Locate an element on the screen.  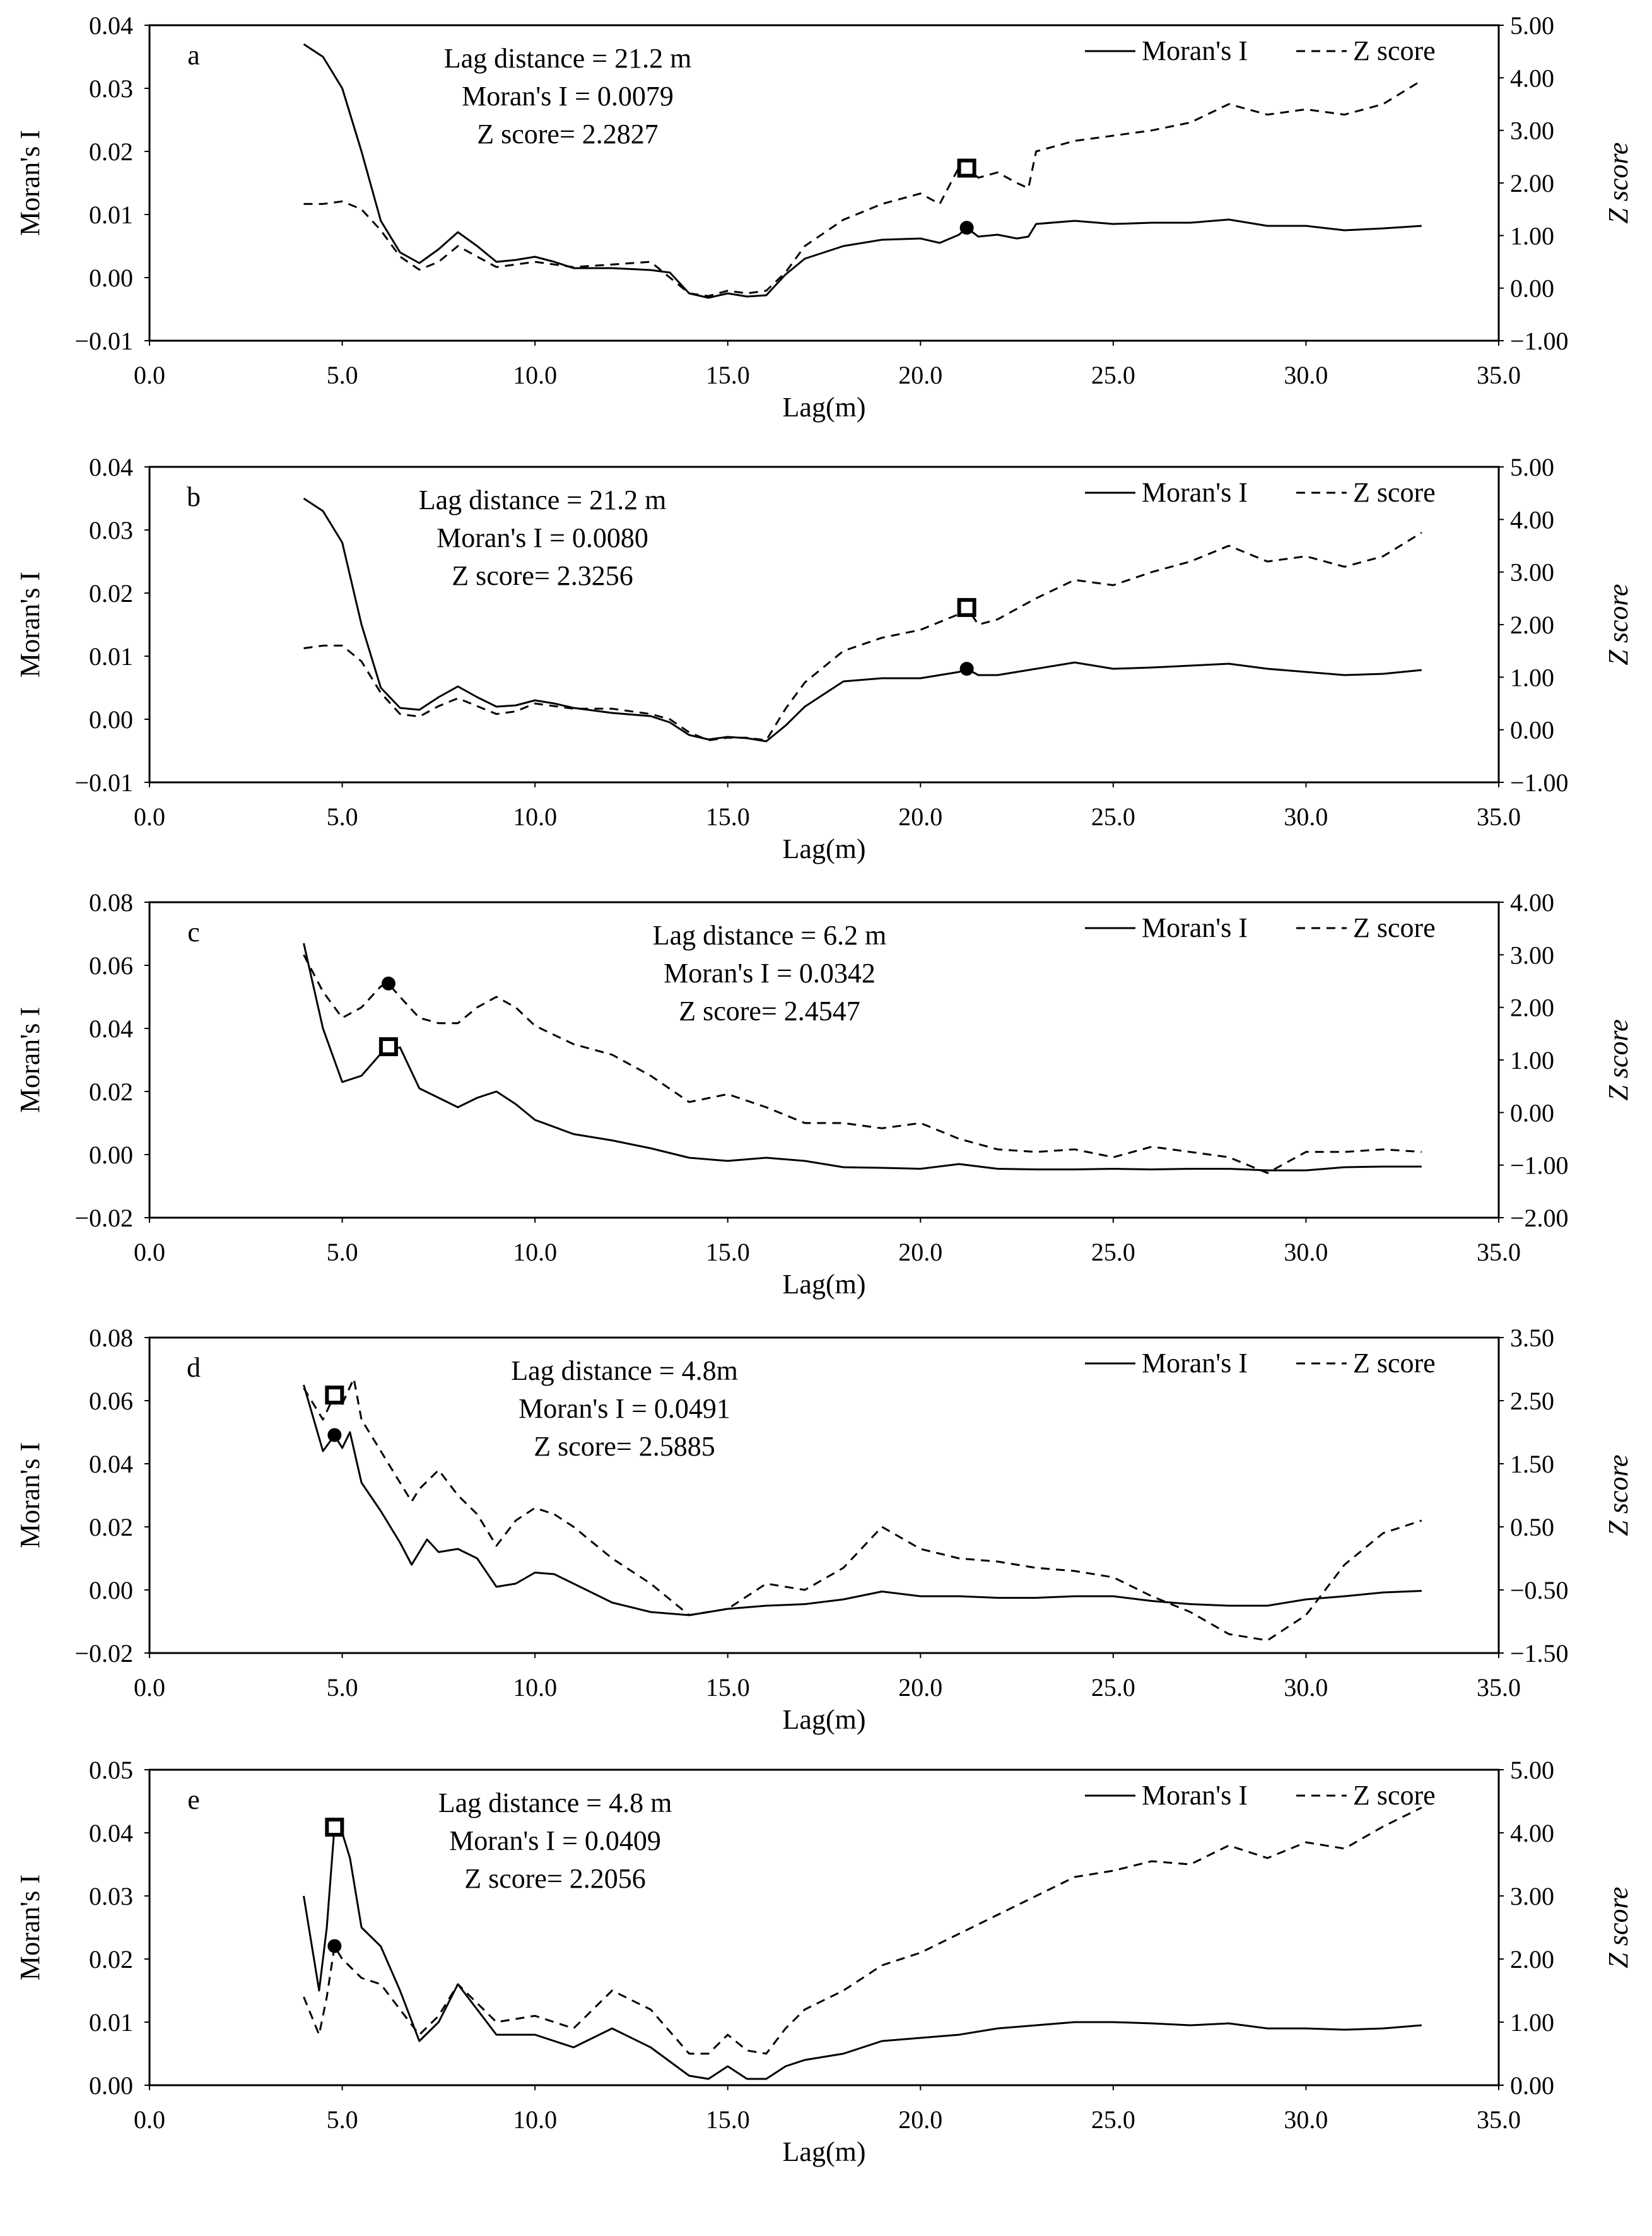
y2-tick-label: 4.00 is located at coordinates (1532, 1833).